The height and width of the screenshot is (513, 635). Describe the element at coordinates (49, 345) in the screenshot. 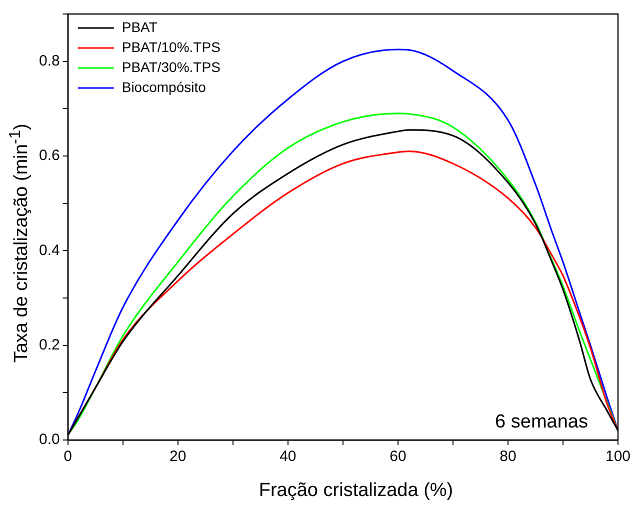

I see `y-tick-label: 0.2` at that location.